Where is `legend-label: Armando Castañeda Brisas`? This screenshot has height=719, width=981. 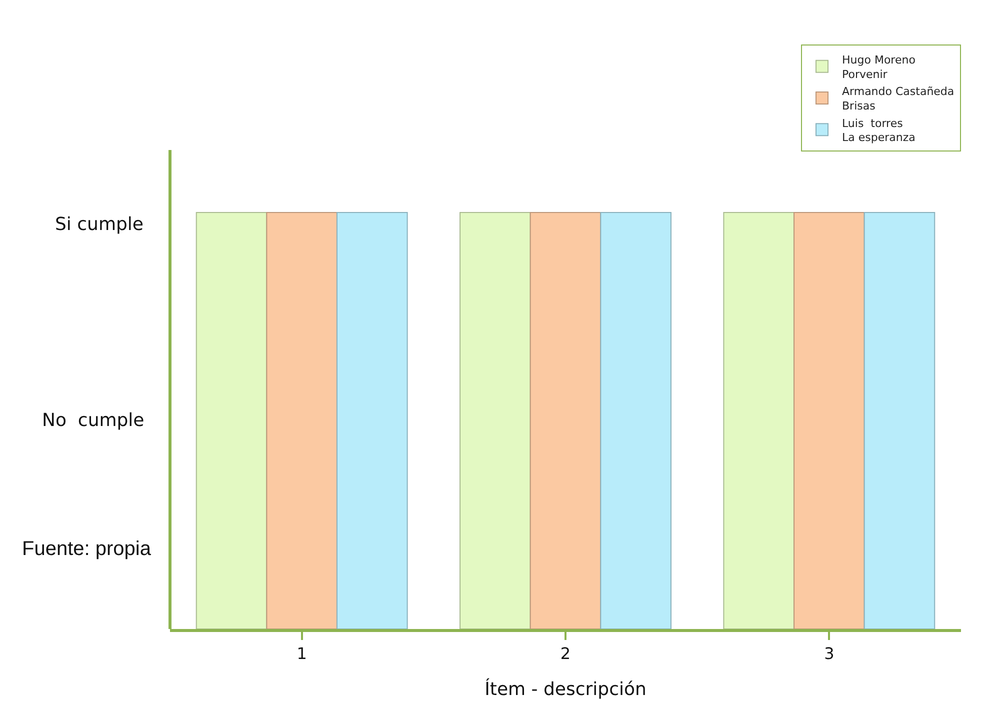
legend-label: Armando Castañeda Brisas is located at coordinates (898, 98).